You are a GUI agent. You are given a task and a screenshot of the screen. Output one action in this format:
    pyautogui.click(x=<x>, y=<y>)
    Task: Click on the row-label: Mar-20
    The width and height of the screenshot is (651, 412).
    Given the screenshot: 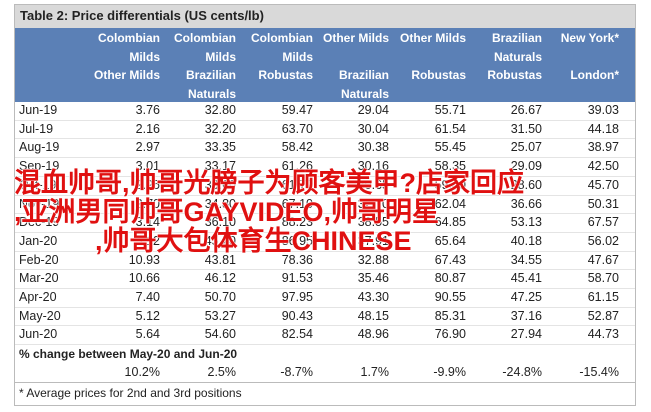 What is the action you would take?
    pyautogui.click(x=39, y=278)
    